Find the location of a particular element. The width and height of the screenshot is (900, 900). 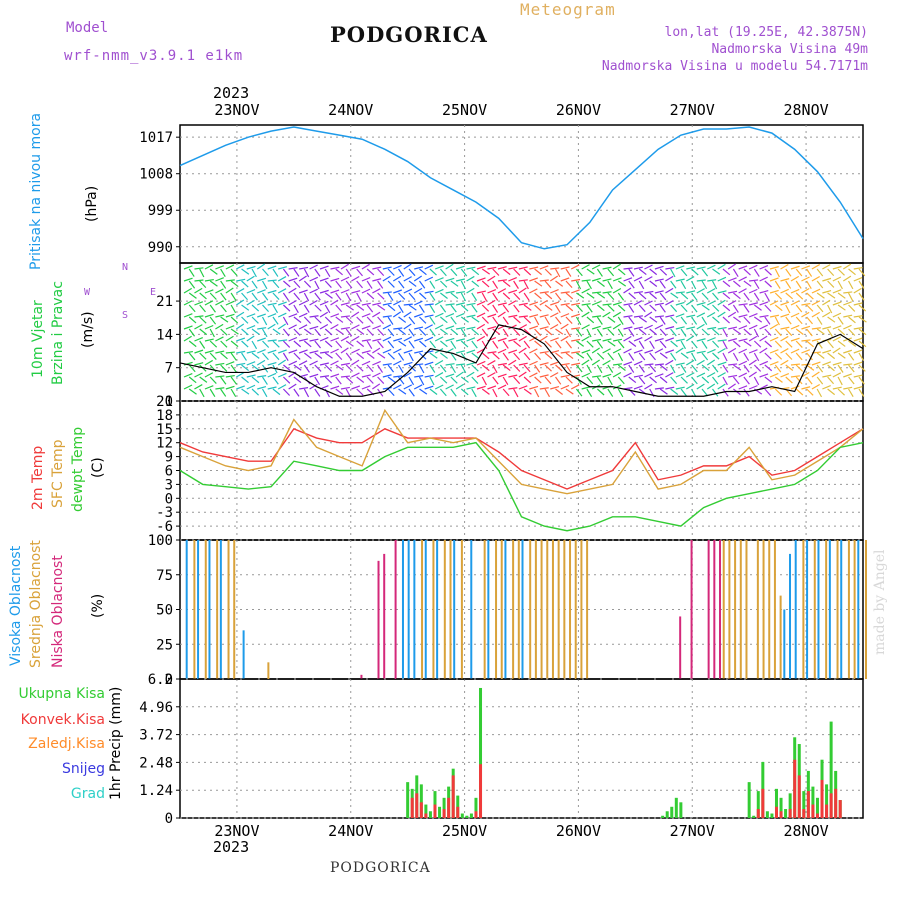

ytick-label-4-2: 2.48 is located at coordinates (156, 763).